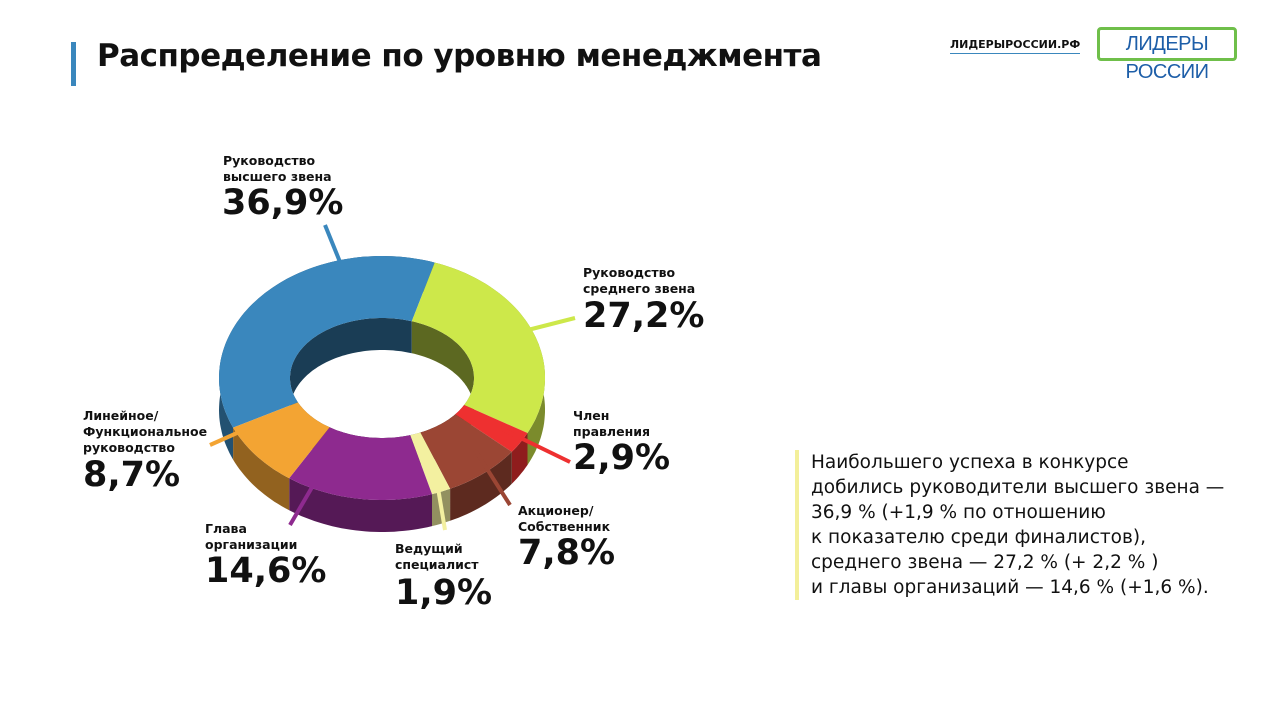 The image size is (1280, 720). What do you see at coordinates (1167, 55) in the screenshot?
I see `logo: ЛИДЕРЫ РОССИИ` at bounding box center [1167, 55].